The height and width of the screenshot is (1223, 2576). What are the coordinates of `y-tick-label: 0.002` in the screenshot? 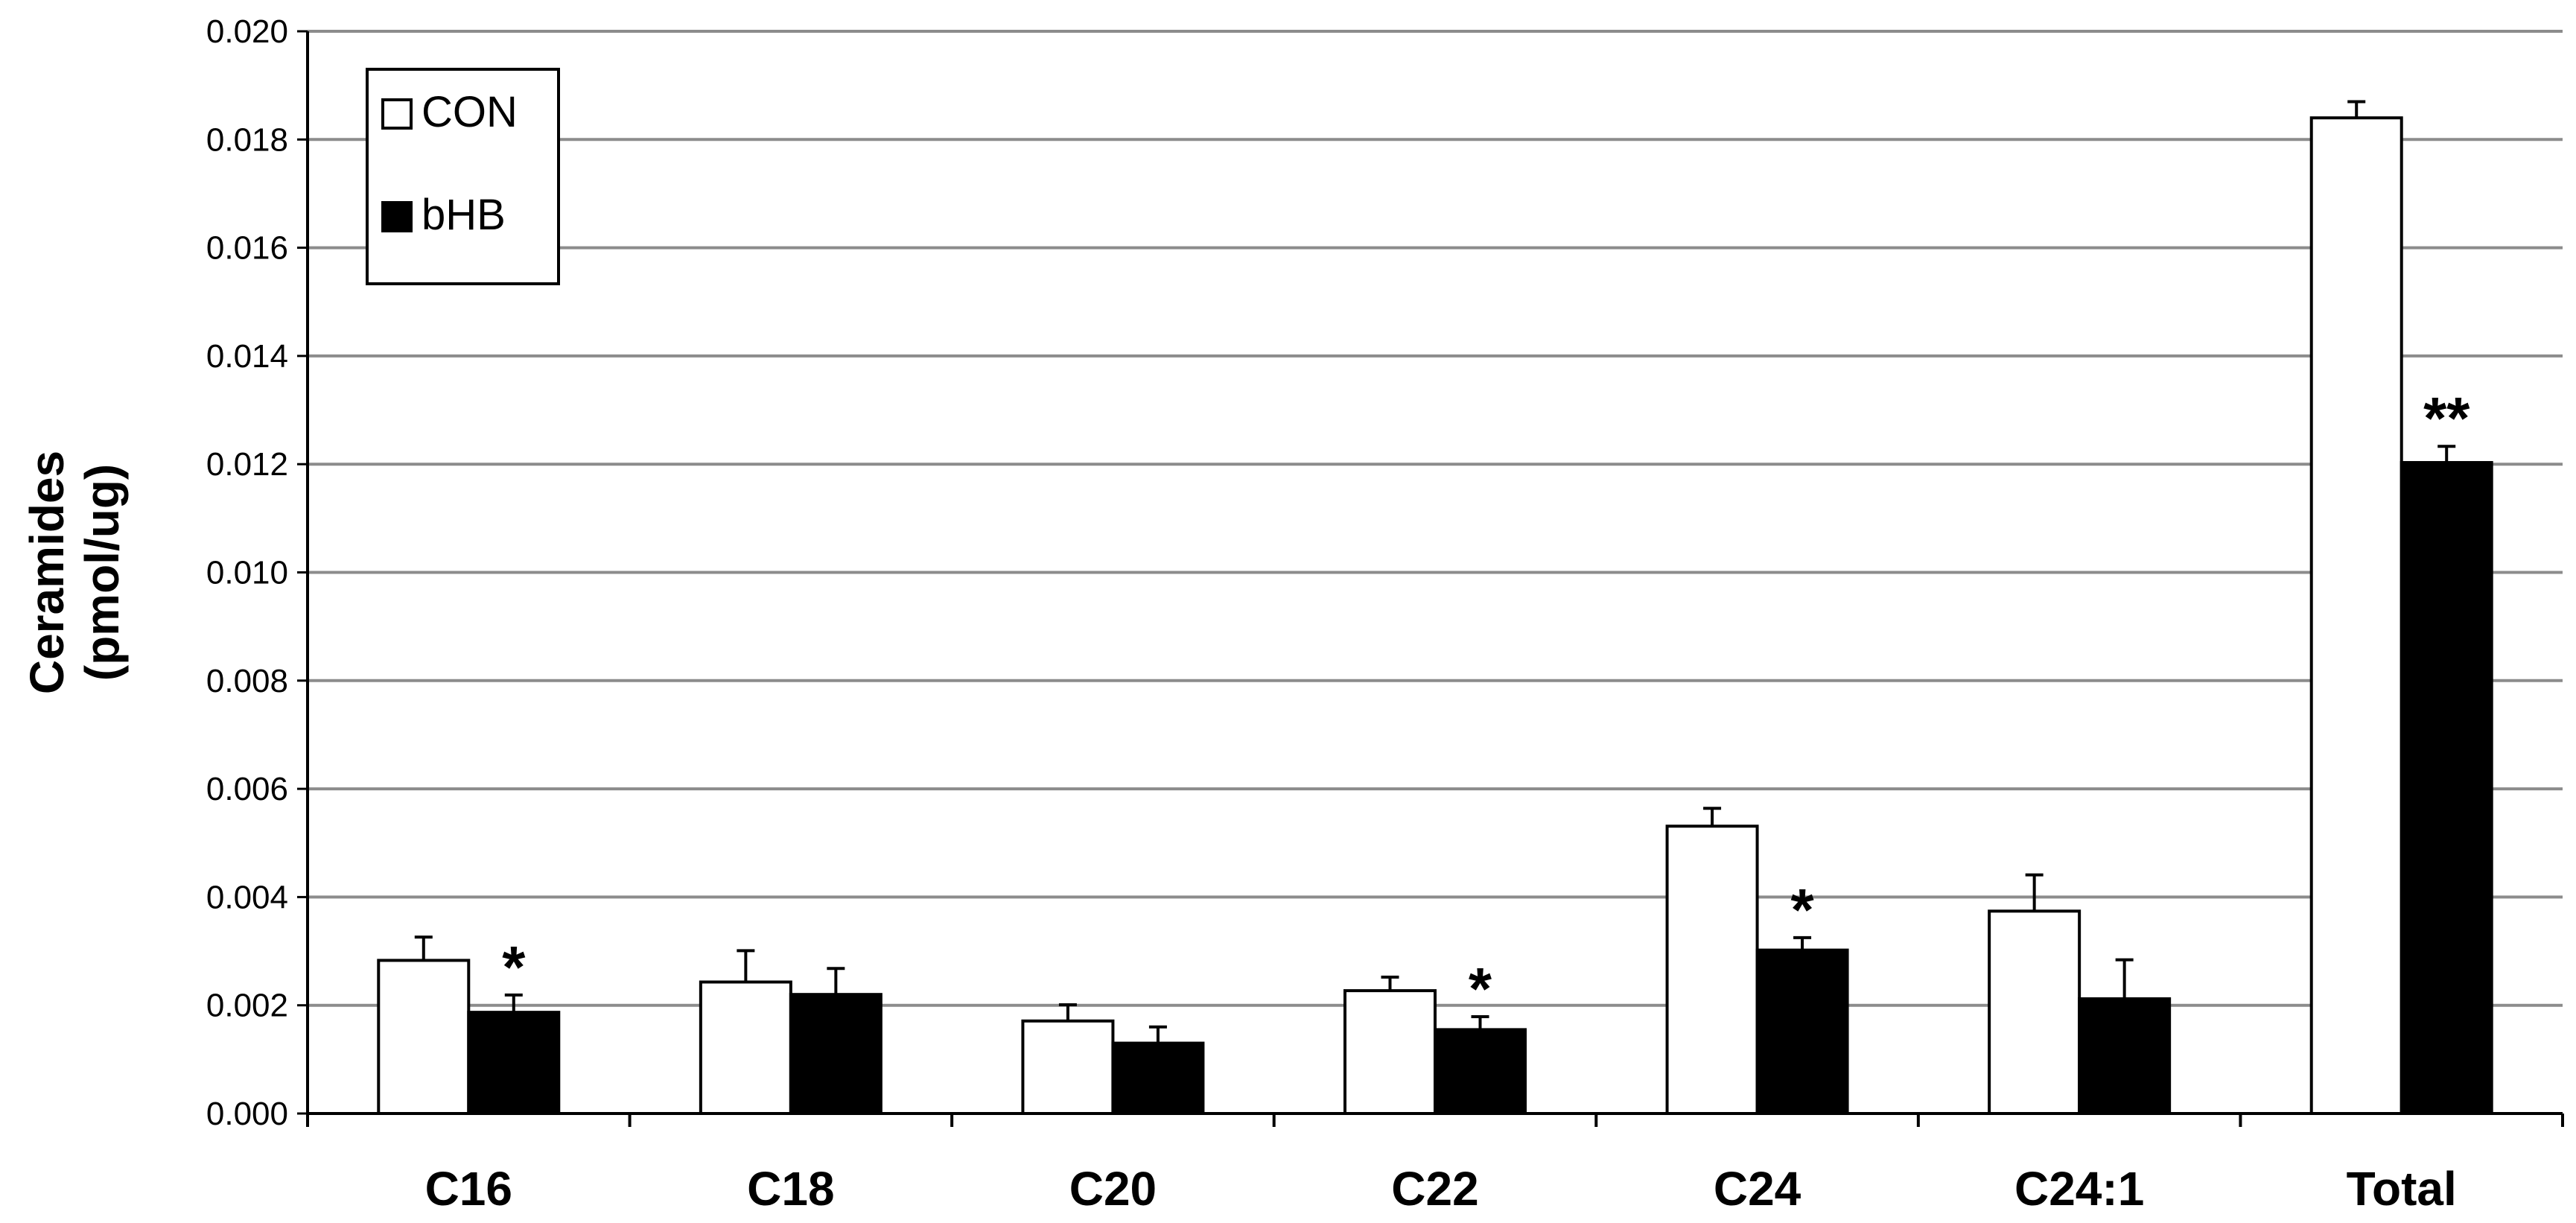 It's located at (247, 1006).